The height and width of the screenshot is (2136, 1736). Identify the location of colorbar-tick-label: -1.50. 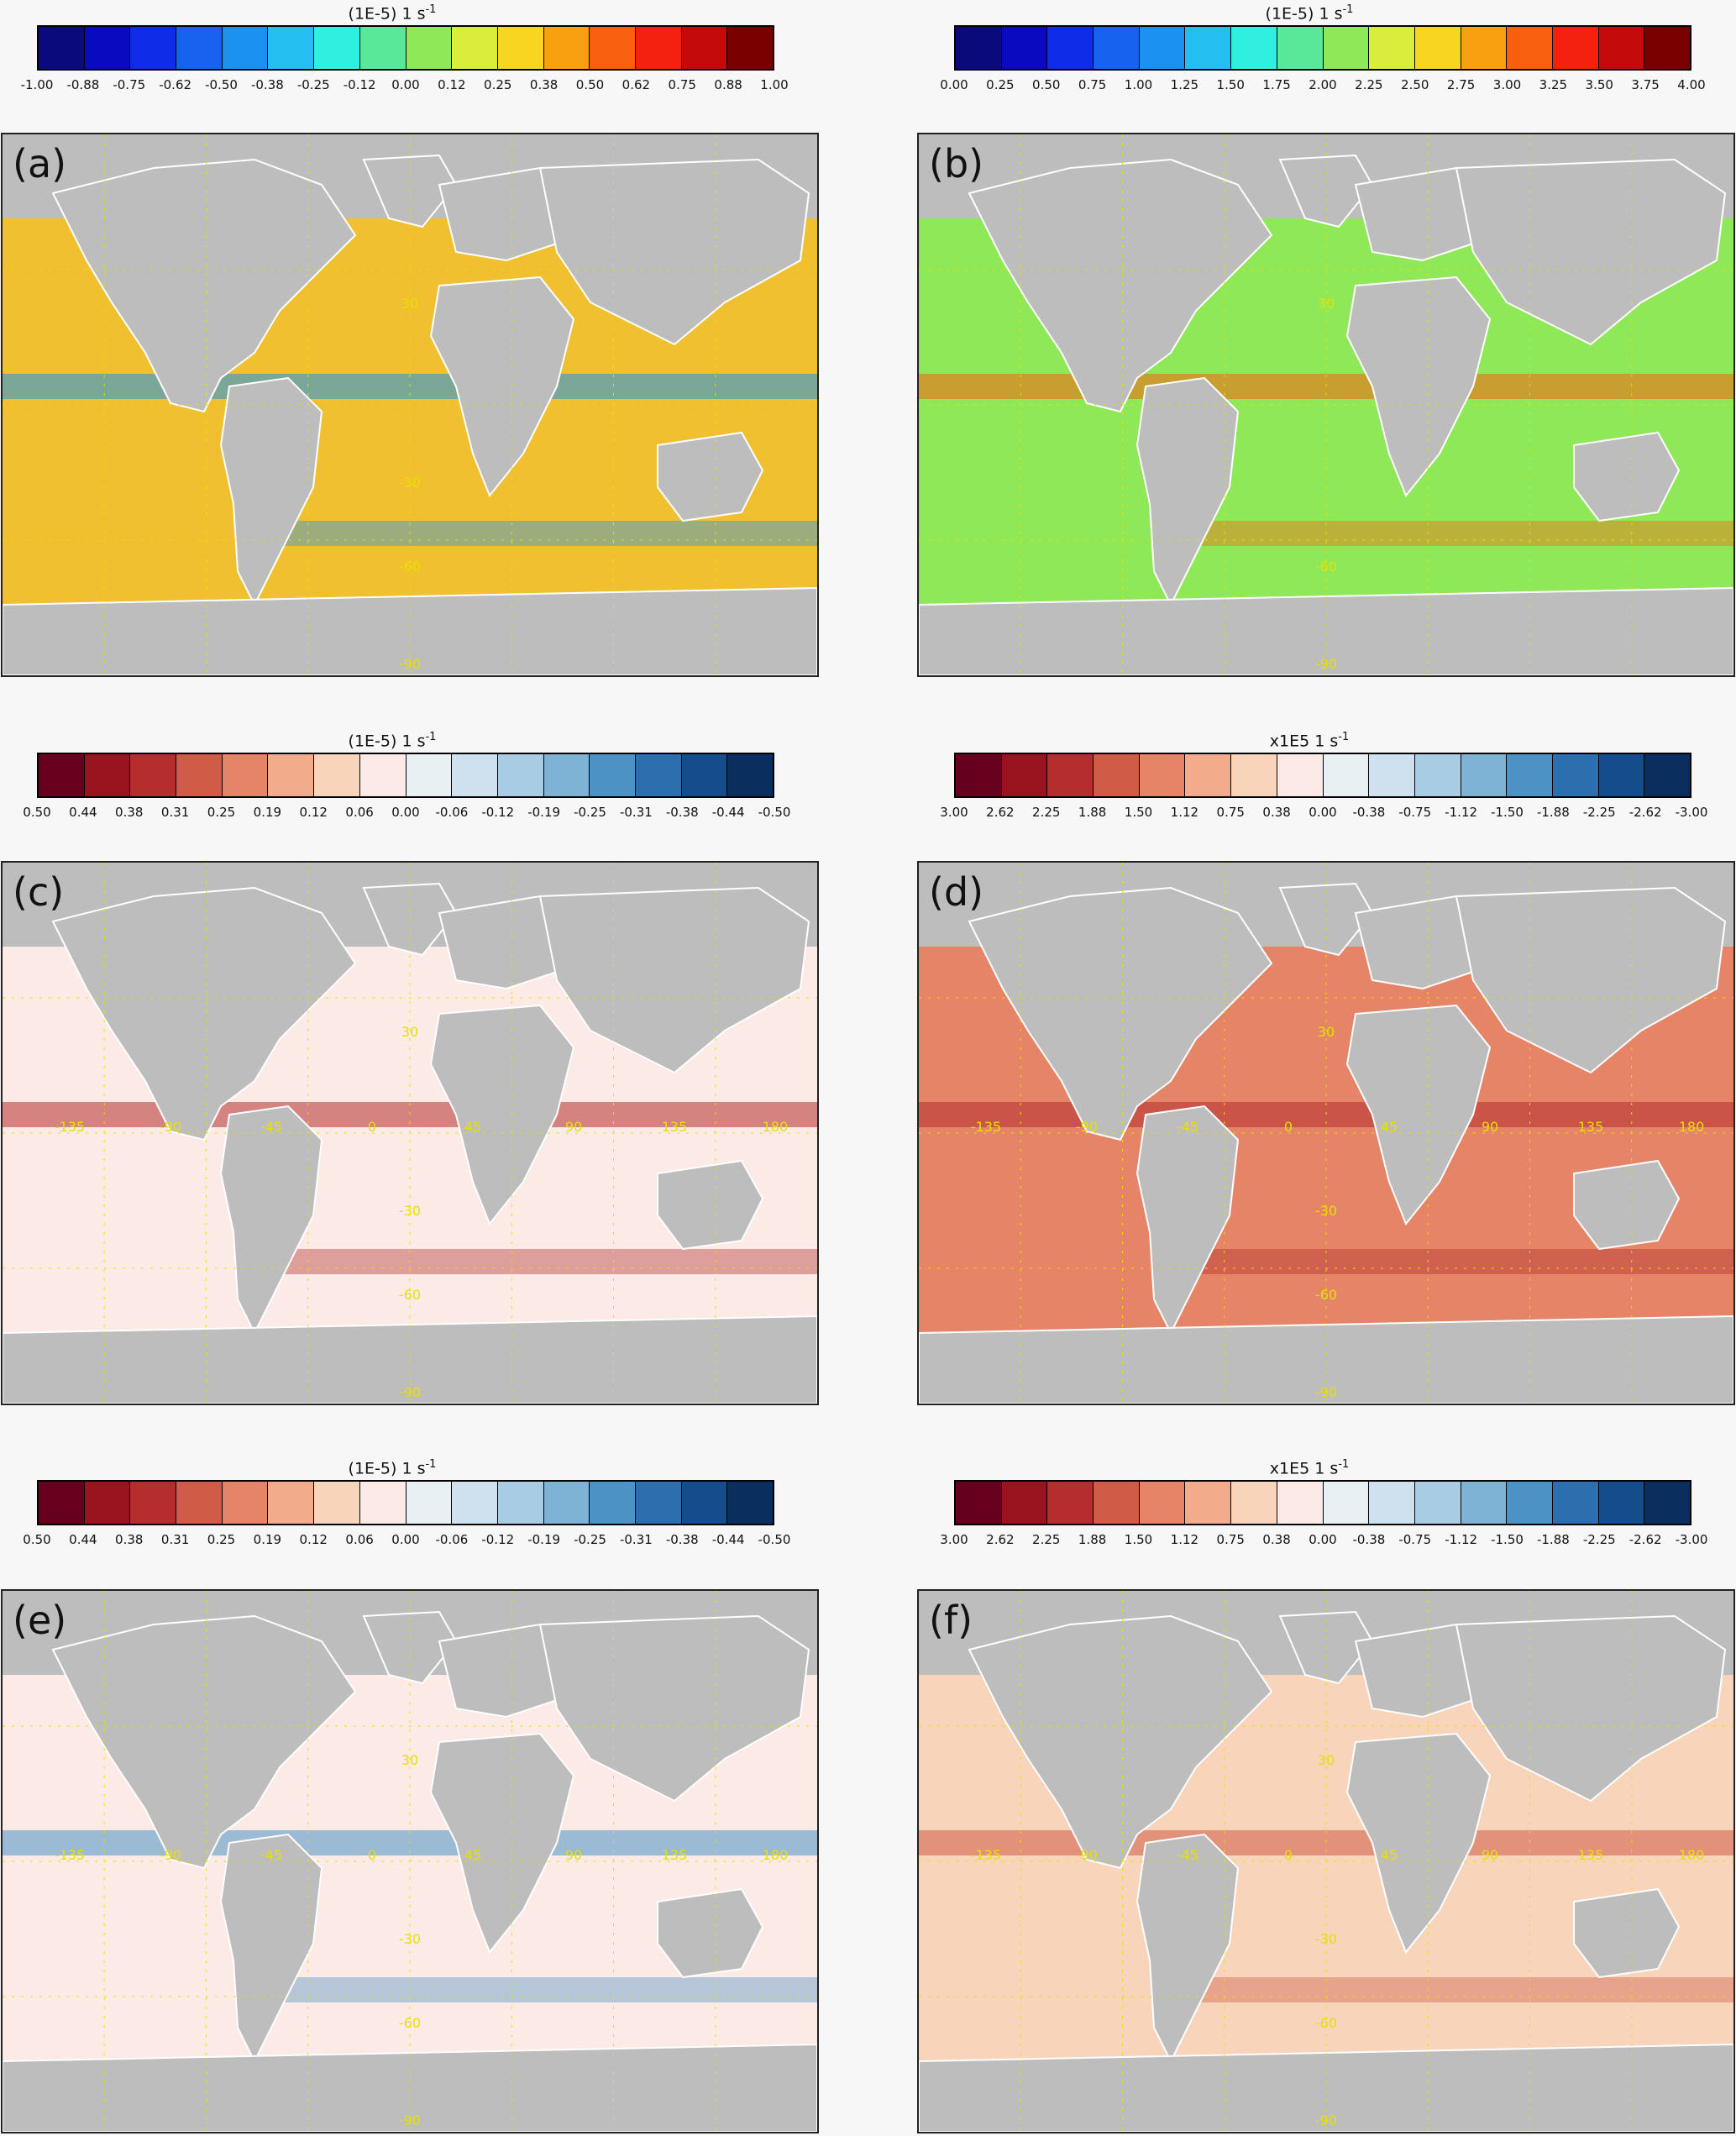
(1507, 1540).